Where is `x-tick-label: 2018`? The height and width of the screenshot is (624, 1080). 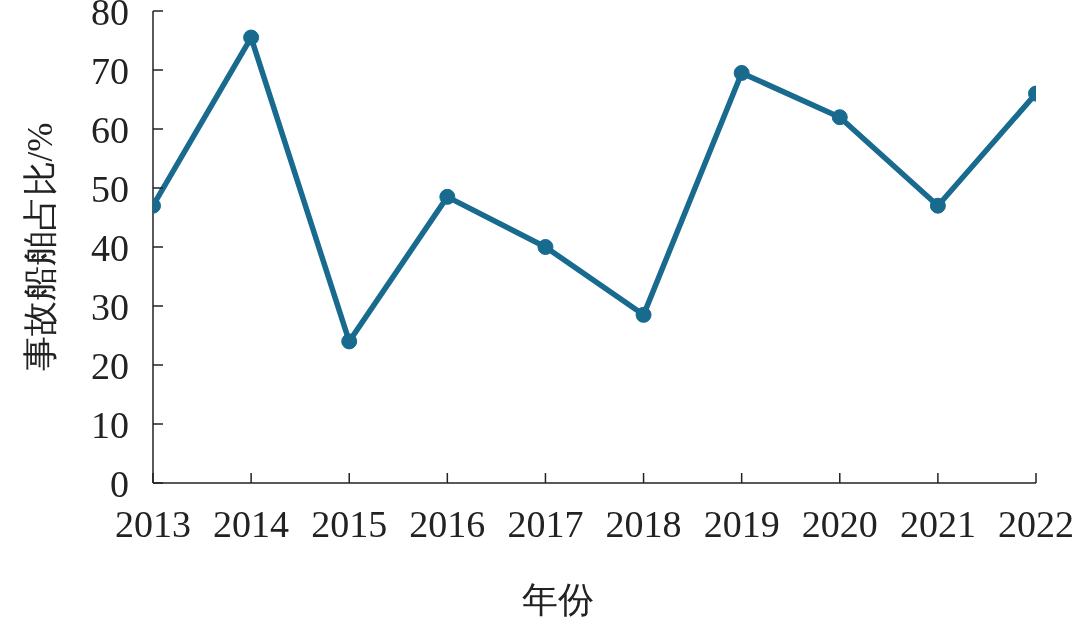 x-tick-label: 2018 is located at coordinates (643, 524).